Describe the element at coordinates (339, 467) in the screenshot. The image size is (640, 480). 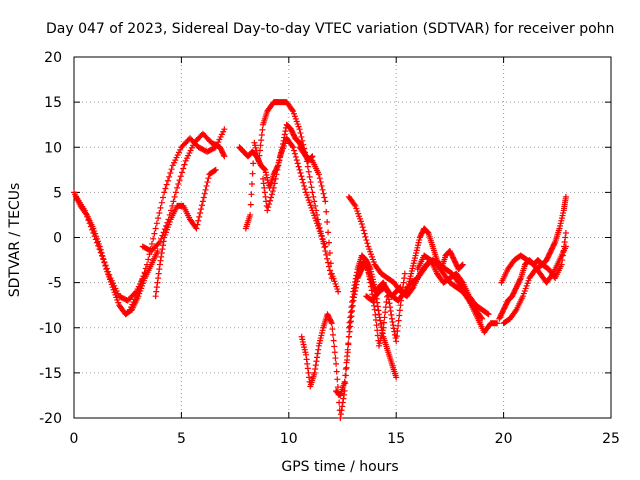
I see `x-axis-label: GPS time / hours` at that location.